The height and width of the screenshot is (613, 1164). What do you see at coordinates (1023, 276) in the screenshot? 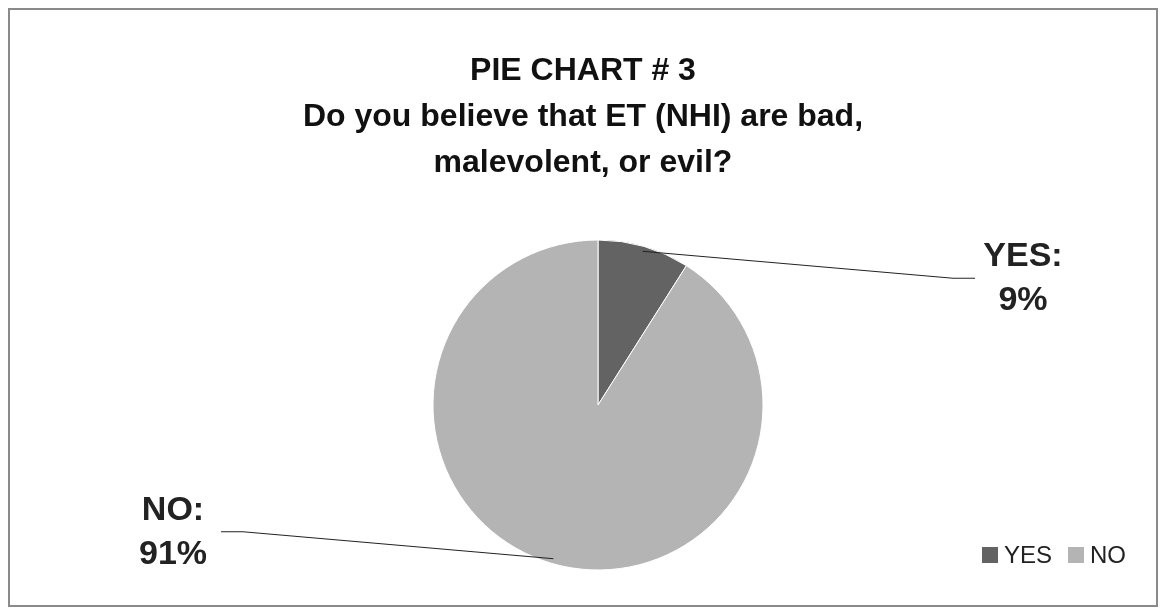
I see `data-label: YES: 9%` at bounding box center [1023, 276].